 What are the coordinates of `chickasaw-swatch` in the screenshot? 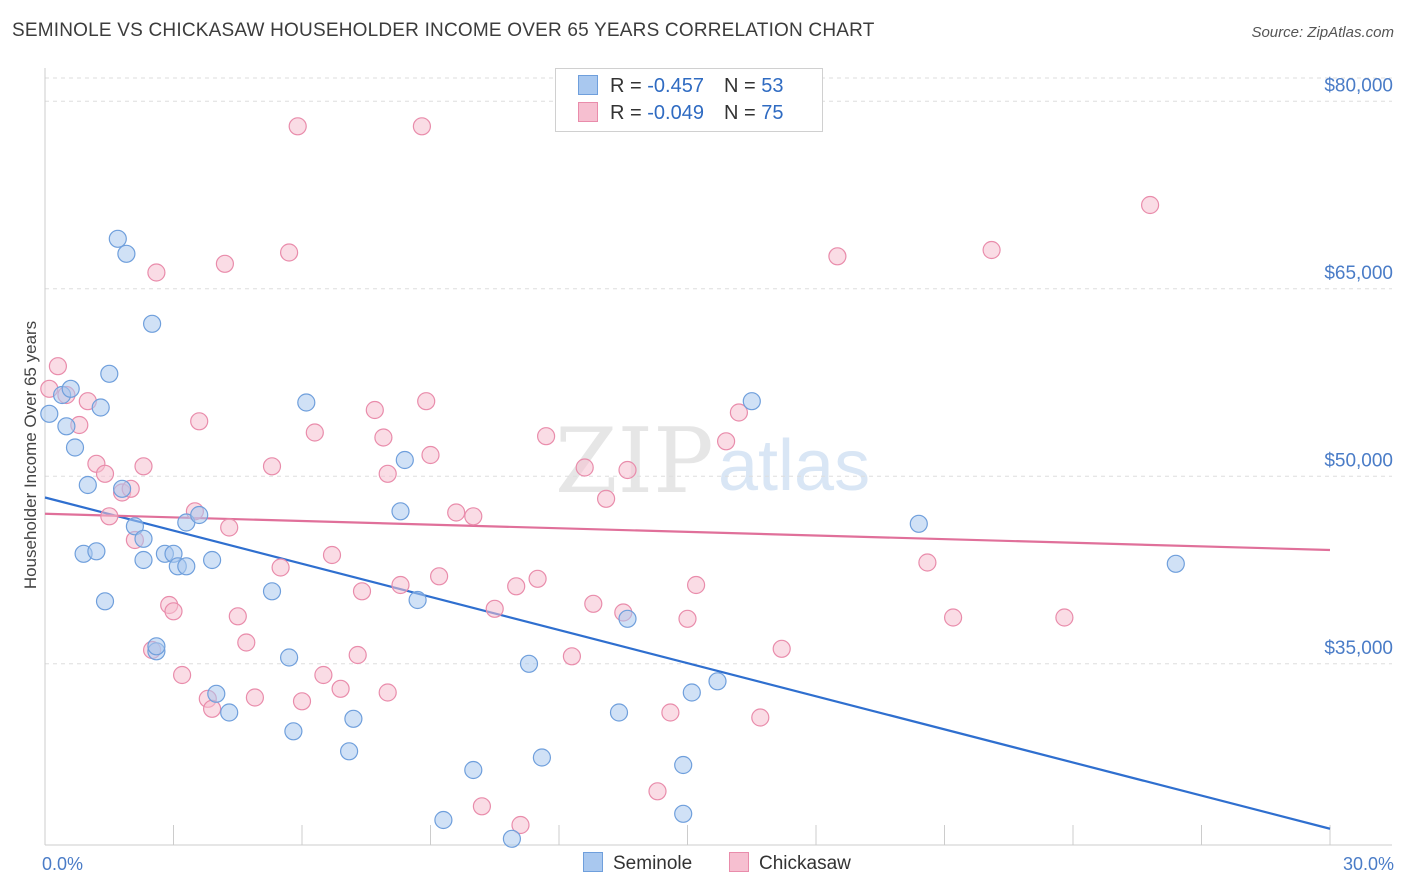 It's located at (588, 112).